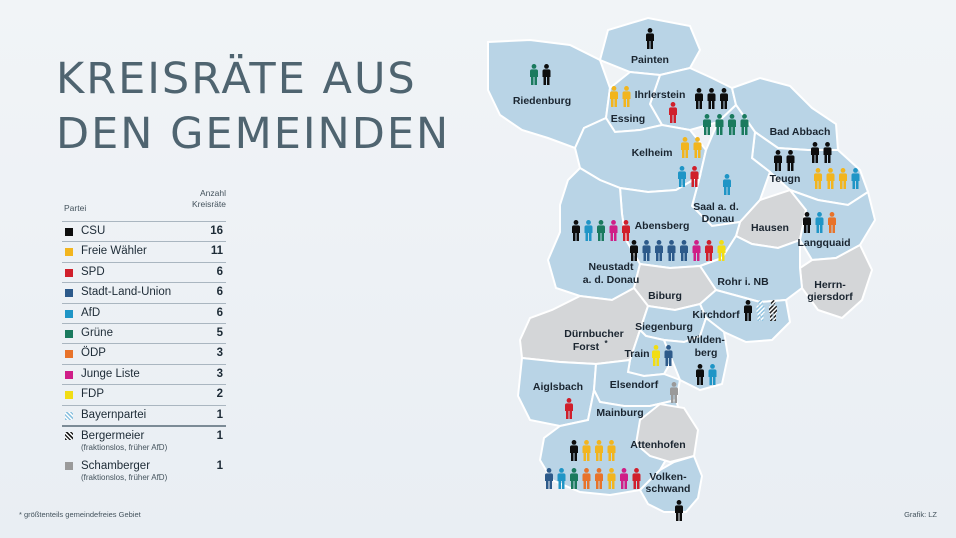 This screenshot has width=956, height=538. What do you see at coordinates (216, 231) in the screenshot?
I see `legend-party-count: 16` at bounding box center [216, 231].